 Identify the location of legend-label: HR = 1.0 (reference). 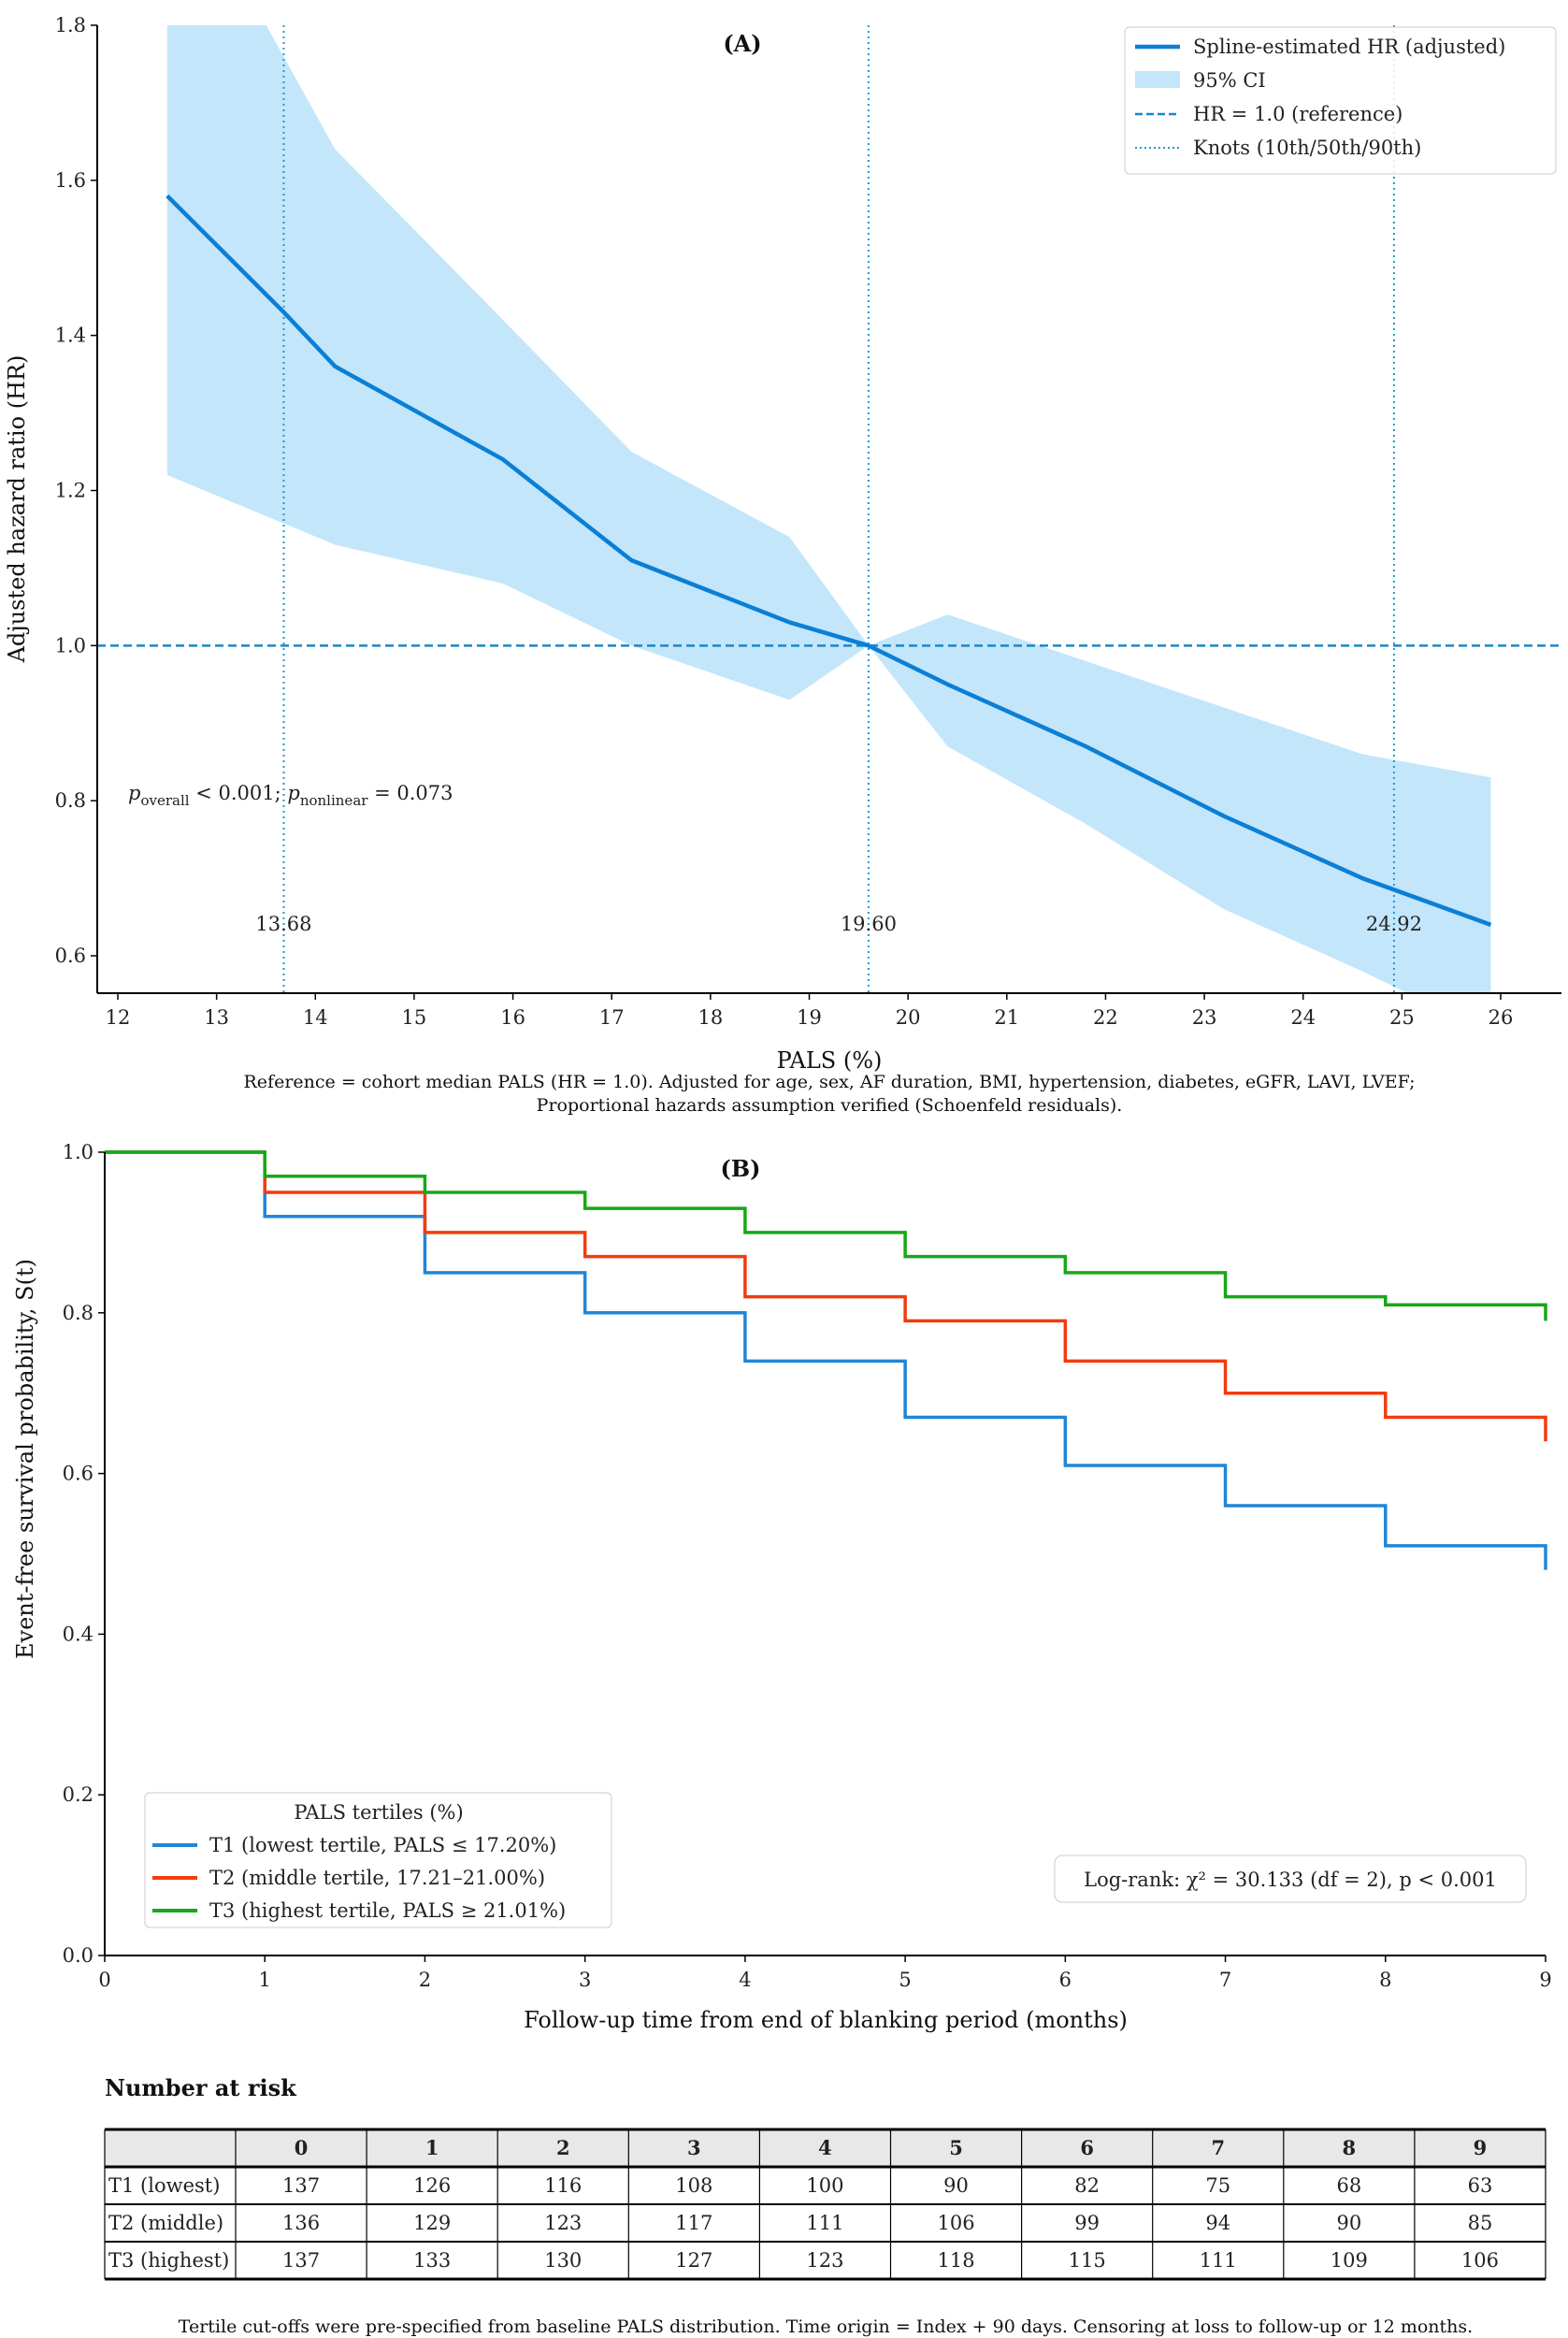
(1298, 114).